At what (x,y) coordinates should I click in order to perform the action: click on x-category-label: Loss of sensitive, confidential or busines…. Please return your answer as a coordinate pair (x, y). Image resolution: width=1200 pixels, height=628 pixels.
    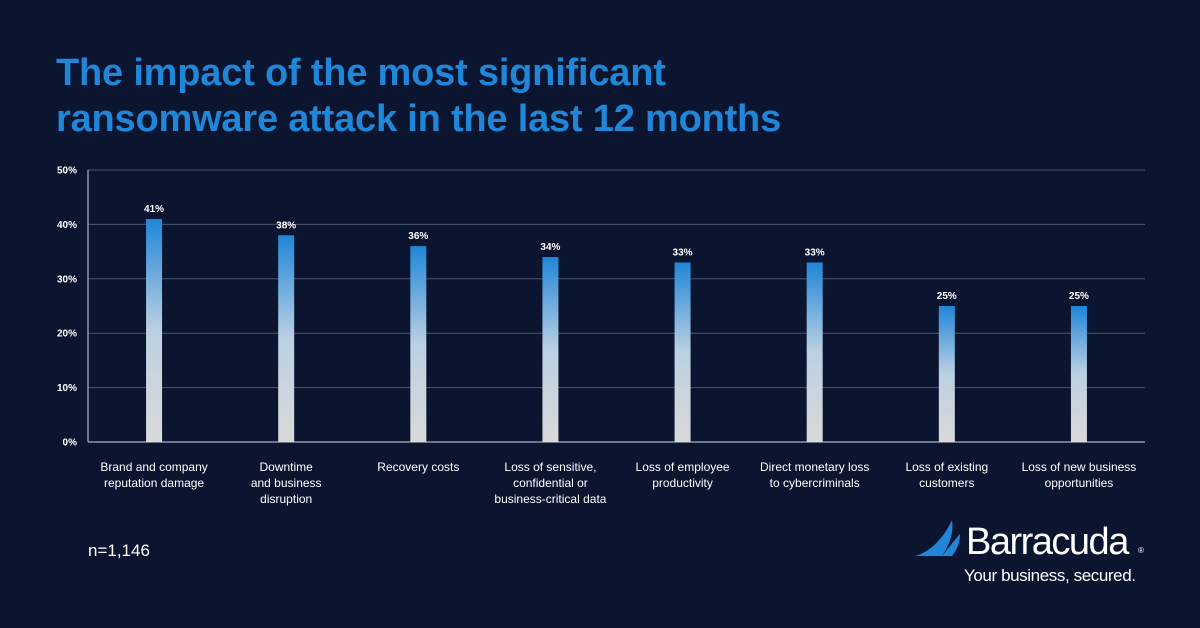
    Looking at the image, I should click on (550, 483).